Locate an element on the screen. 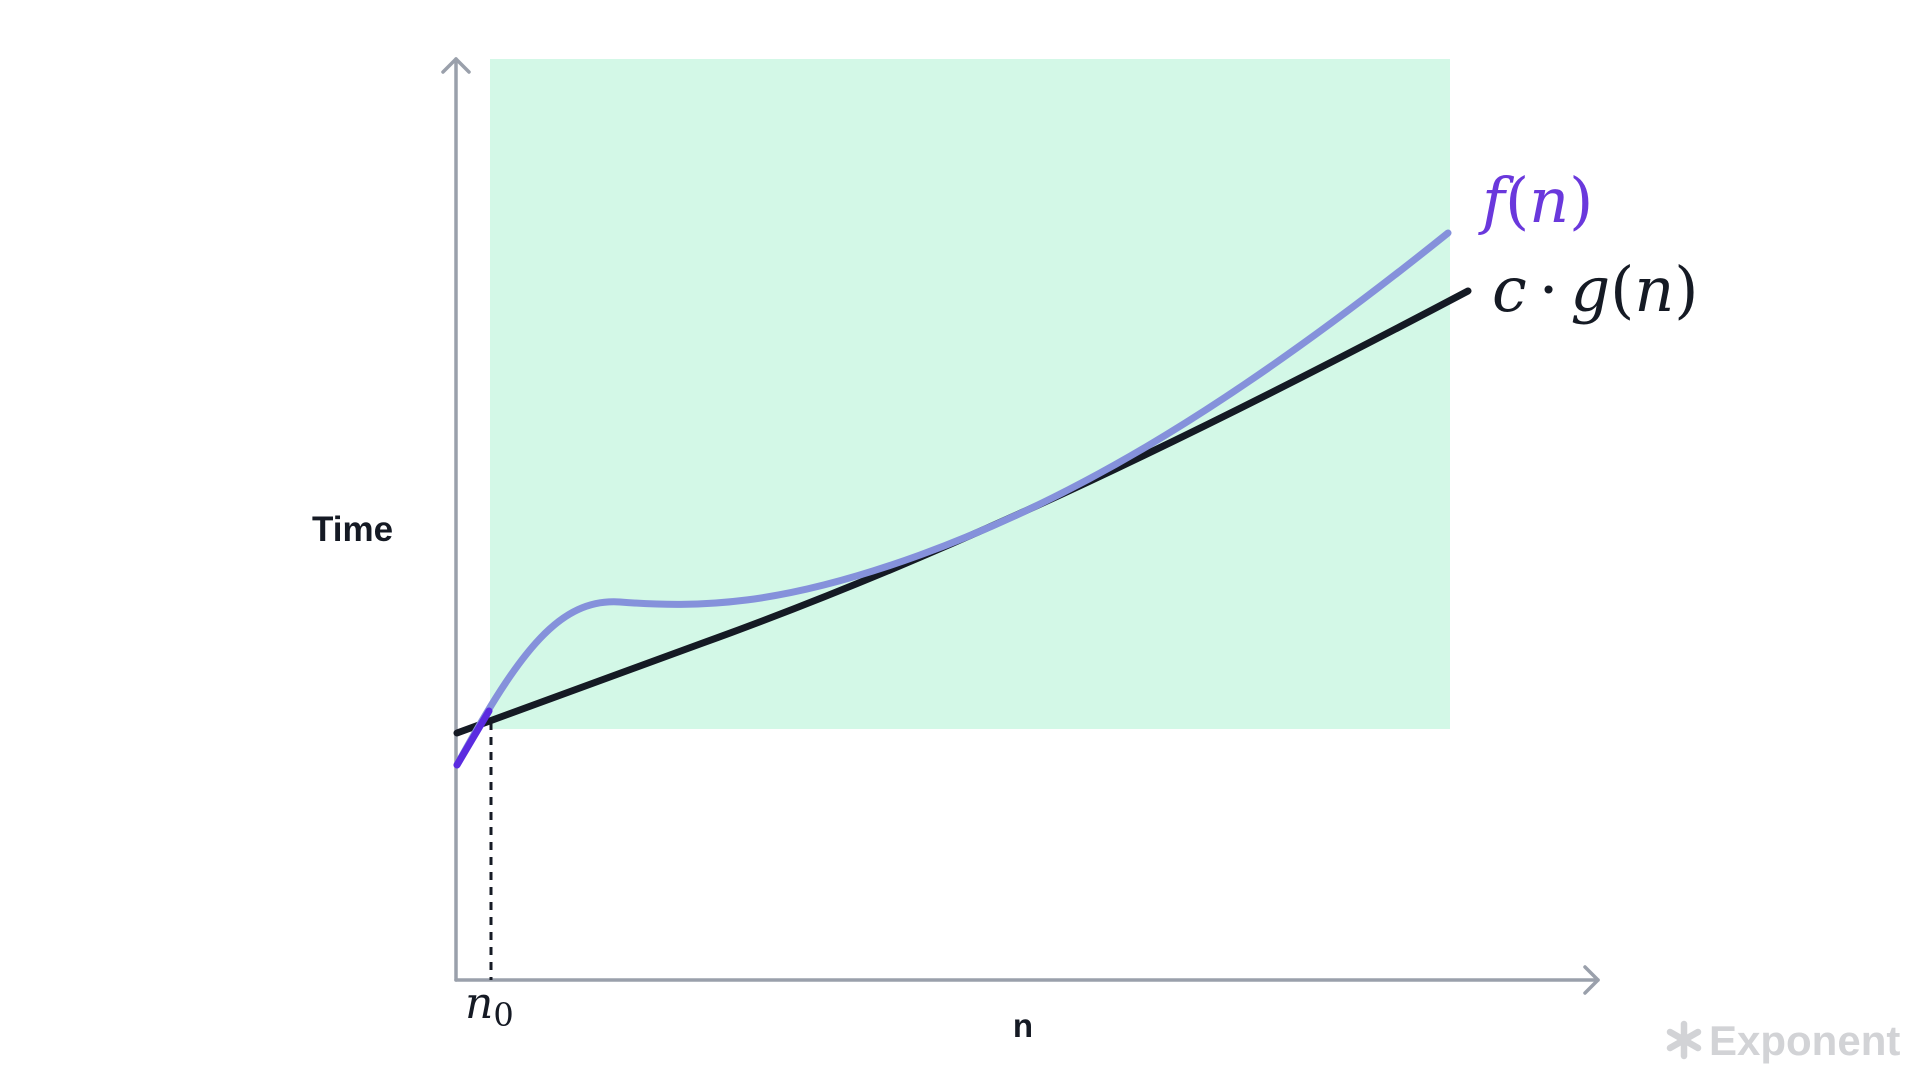  g-curve-label: c · g(n) is located at coordinates (1595, 289).